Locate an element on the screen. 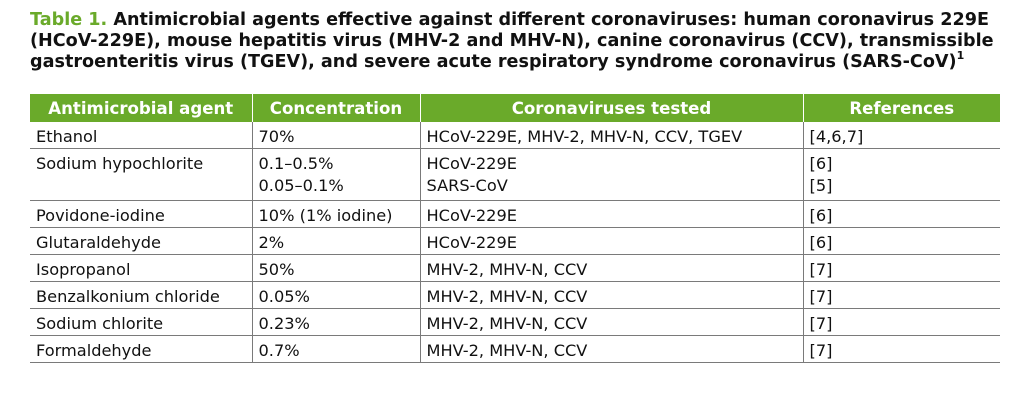 The height and width of the screenshot is (411, 1024). cell-concentration-line: 10% (1% iodine) is located at coordinates (325, 215).